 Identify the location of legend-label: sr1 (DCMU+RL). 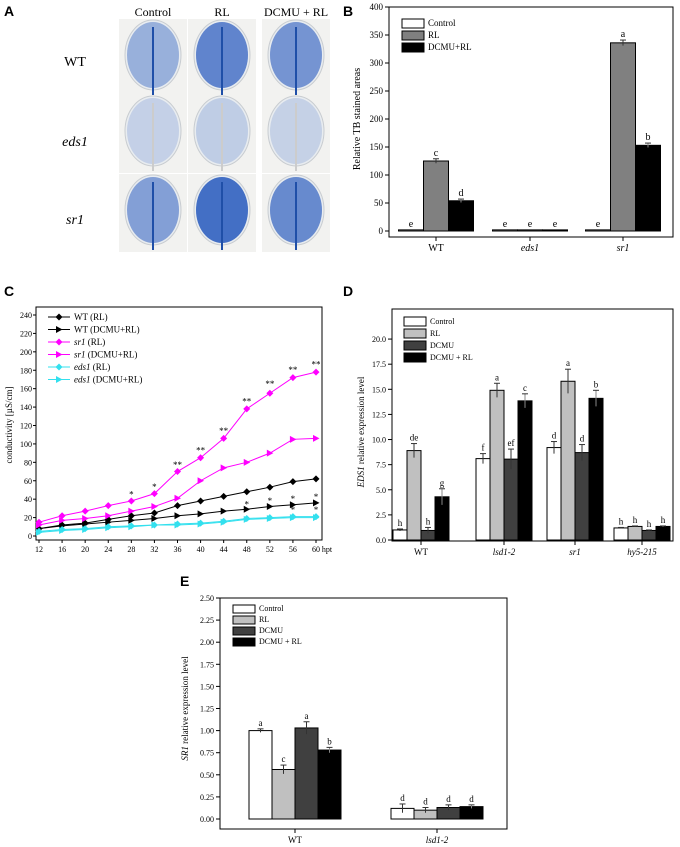
(105, 355).